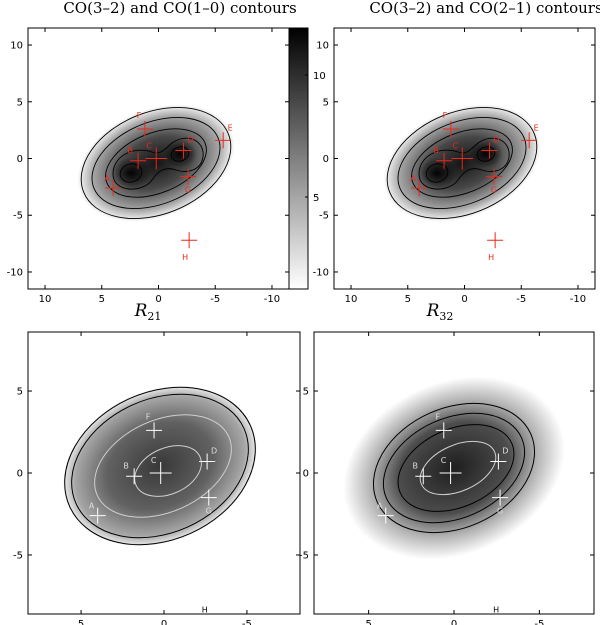 The height and width of the screenshot is (625, 600). I want to click on panel-3-title: R21, so click(148, 312).